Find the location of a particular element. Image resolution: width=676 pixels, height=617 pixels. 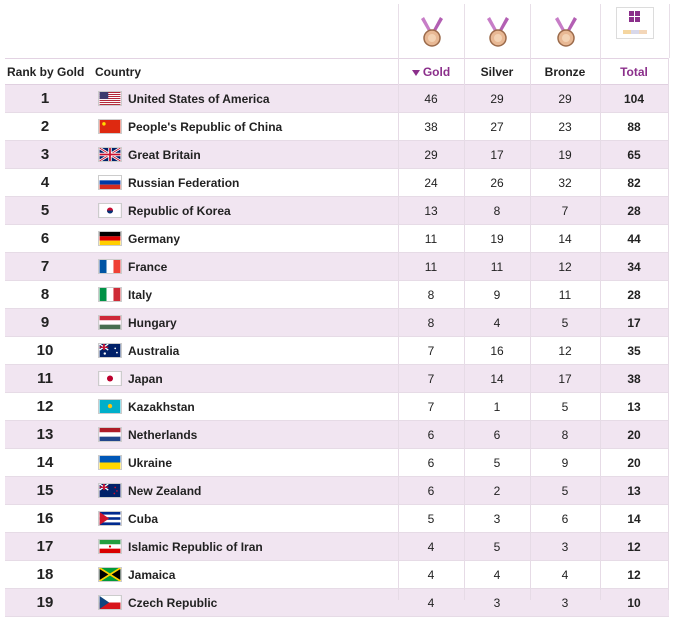

total-cell: 44 is located at coordinates (634, 239).